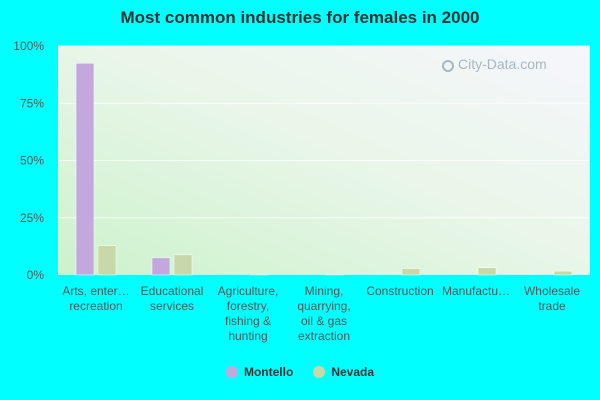 The height and width of the screenshot is (400, 600). Describe the element at coordinates (552, 306) in the screenshot. I see `x-category-label-line: trade` at that location.